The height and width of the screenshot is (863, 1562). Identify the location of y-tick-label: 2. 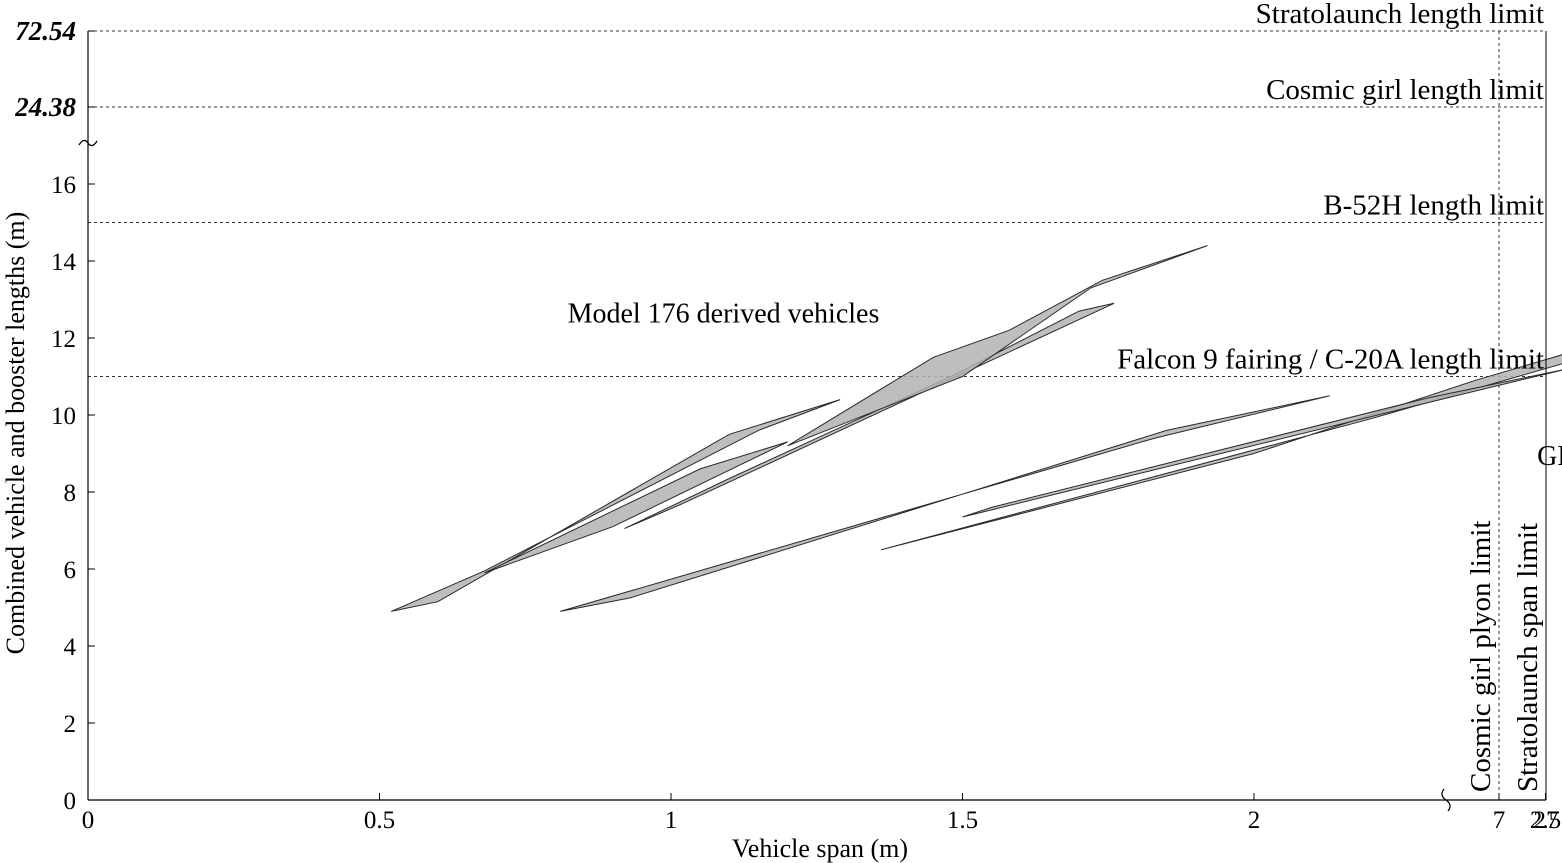
(70, 724).